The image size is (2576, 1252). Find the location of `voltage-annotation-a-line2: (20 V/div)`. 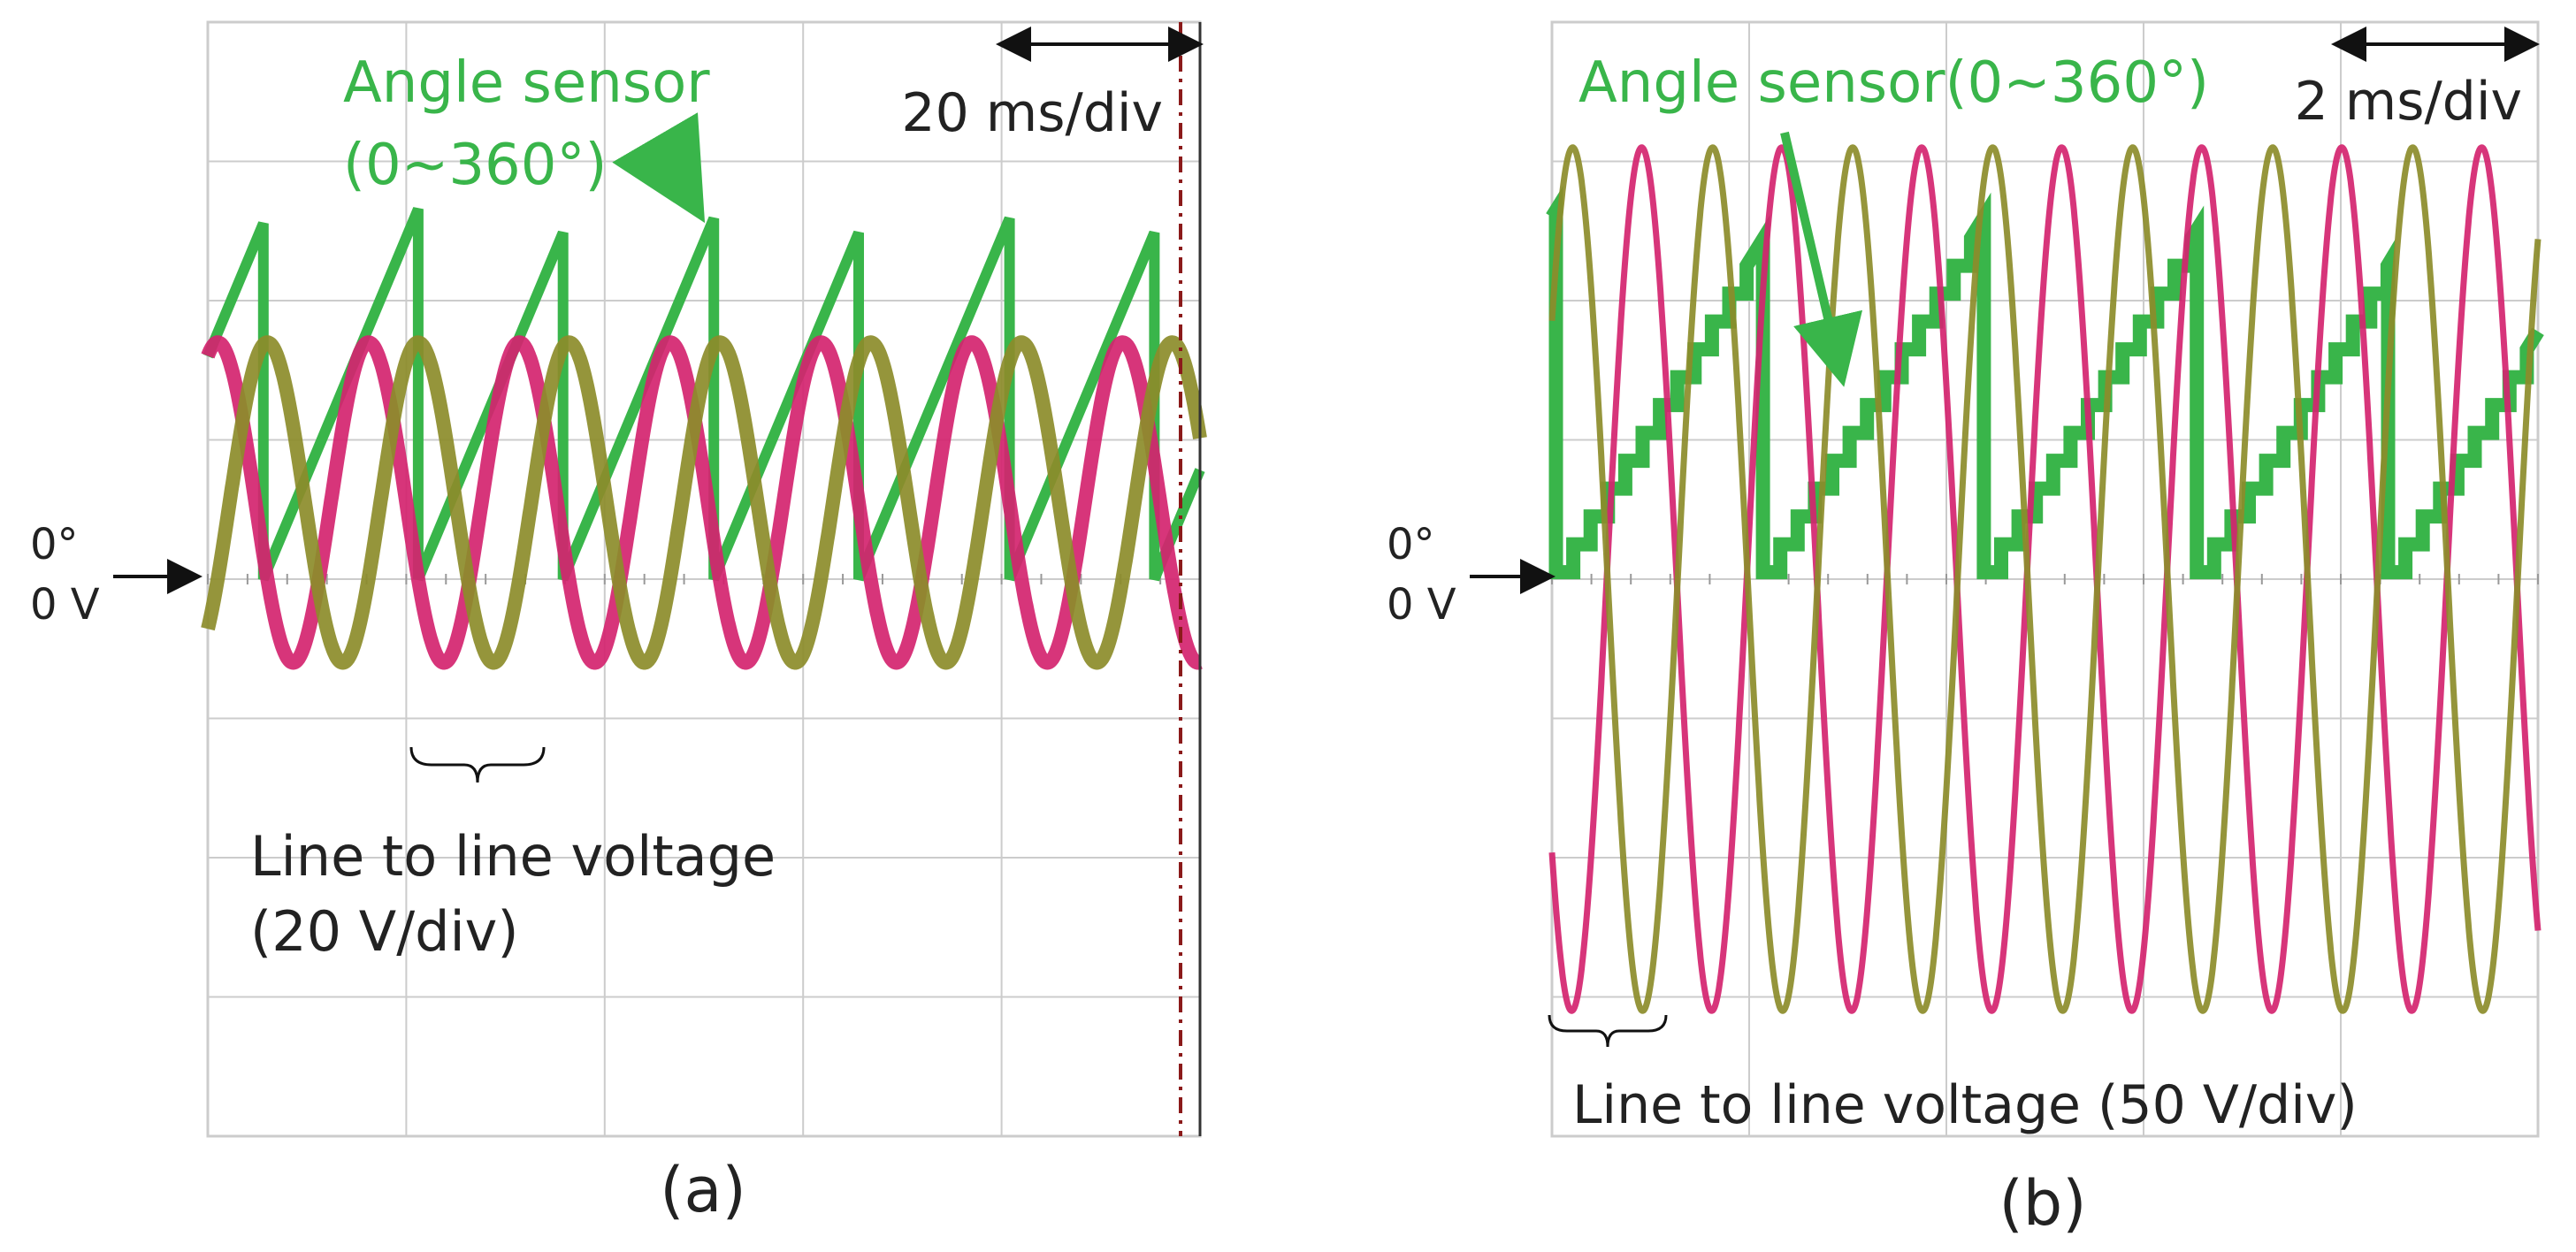

voltage-annotation-a-line2: (20 V/div) is located at coordinates (384, 932).